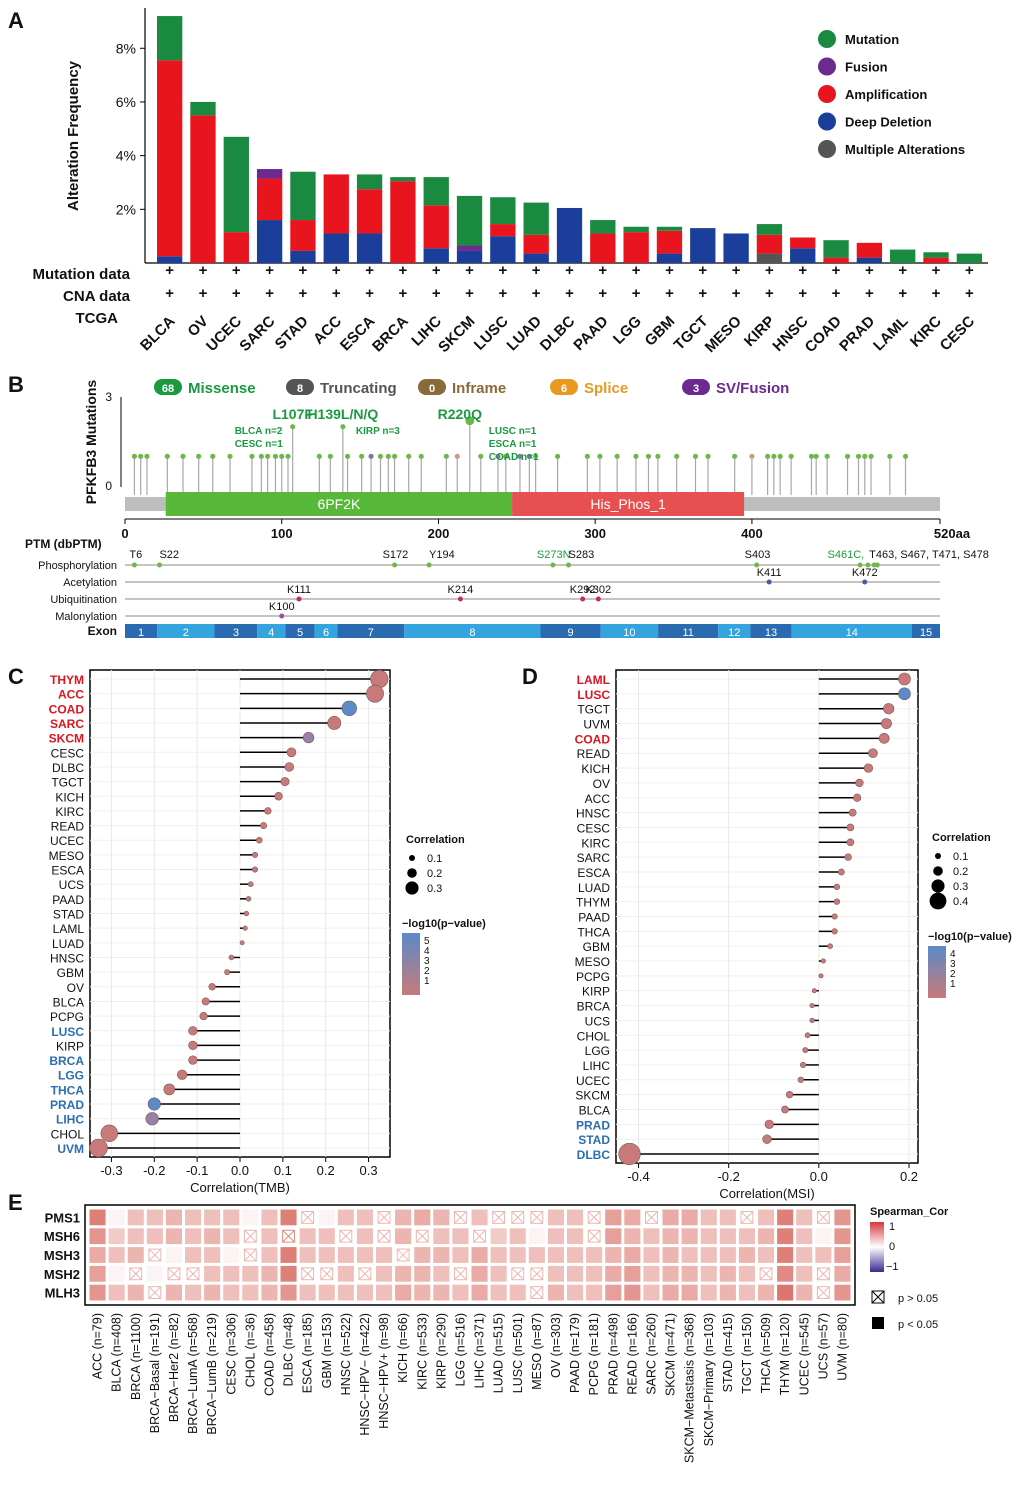 This screenshot has width=1020, height=1490. I want to click on domain-label: His_Phos_1, so click(628, 504).